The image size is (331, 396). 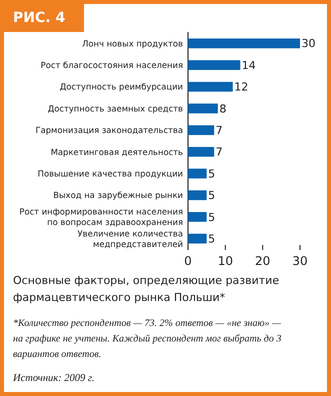 I want to click on text: *Количество респондентов — 73. 2% ответов — «не знаю» — на графике не учтены. Каждый респондент мог выбрать до 3 вариантов ответов., so click(x=147, y=339).